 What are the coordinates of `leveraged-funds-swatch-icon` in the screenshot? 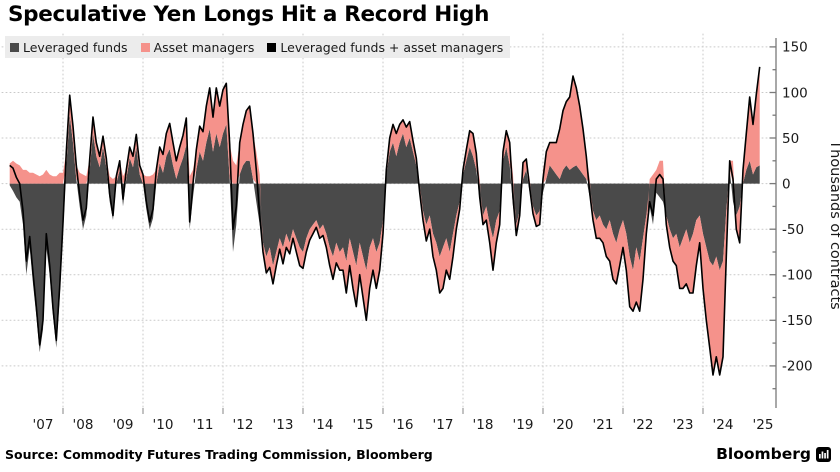 It's located at (14, 47).